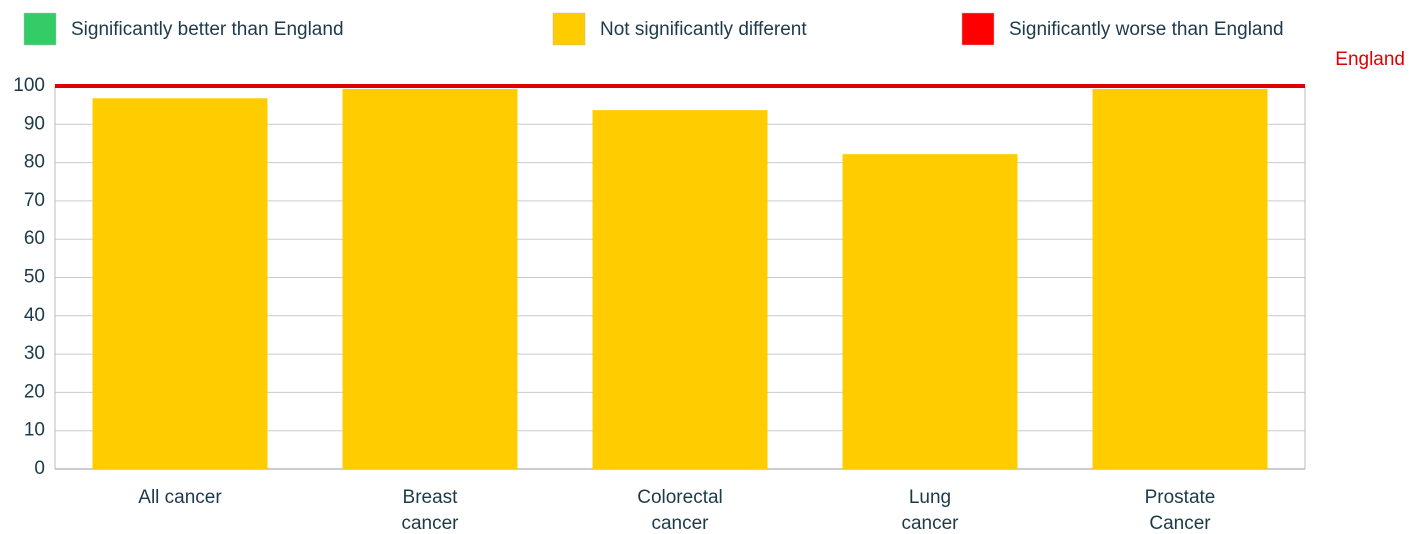 This screenshot has width=1421, height=534. I want to click on y-tick-label: 40, so click(34, 315).